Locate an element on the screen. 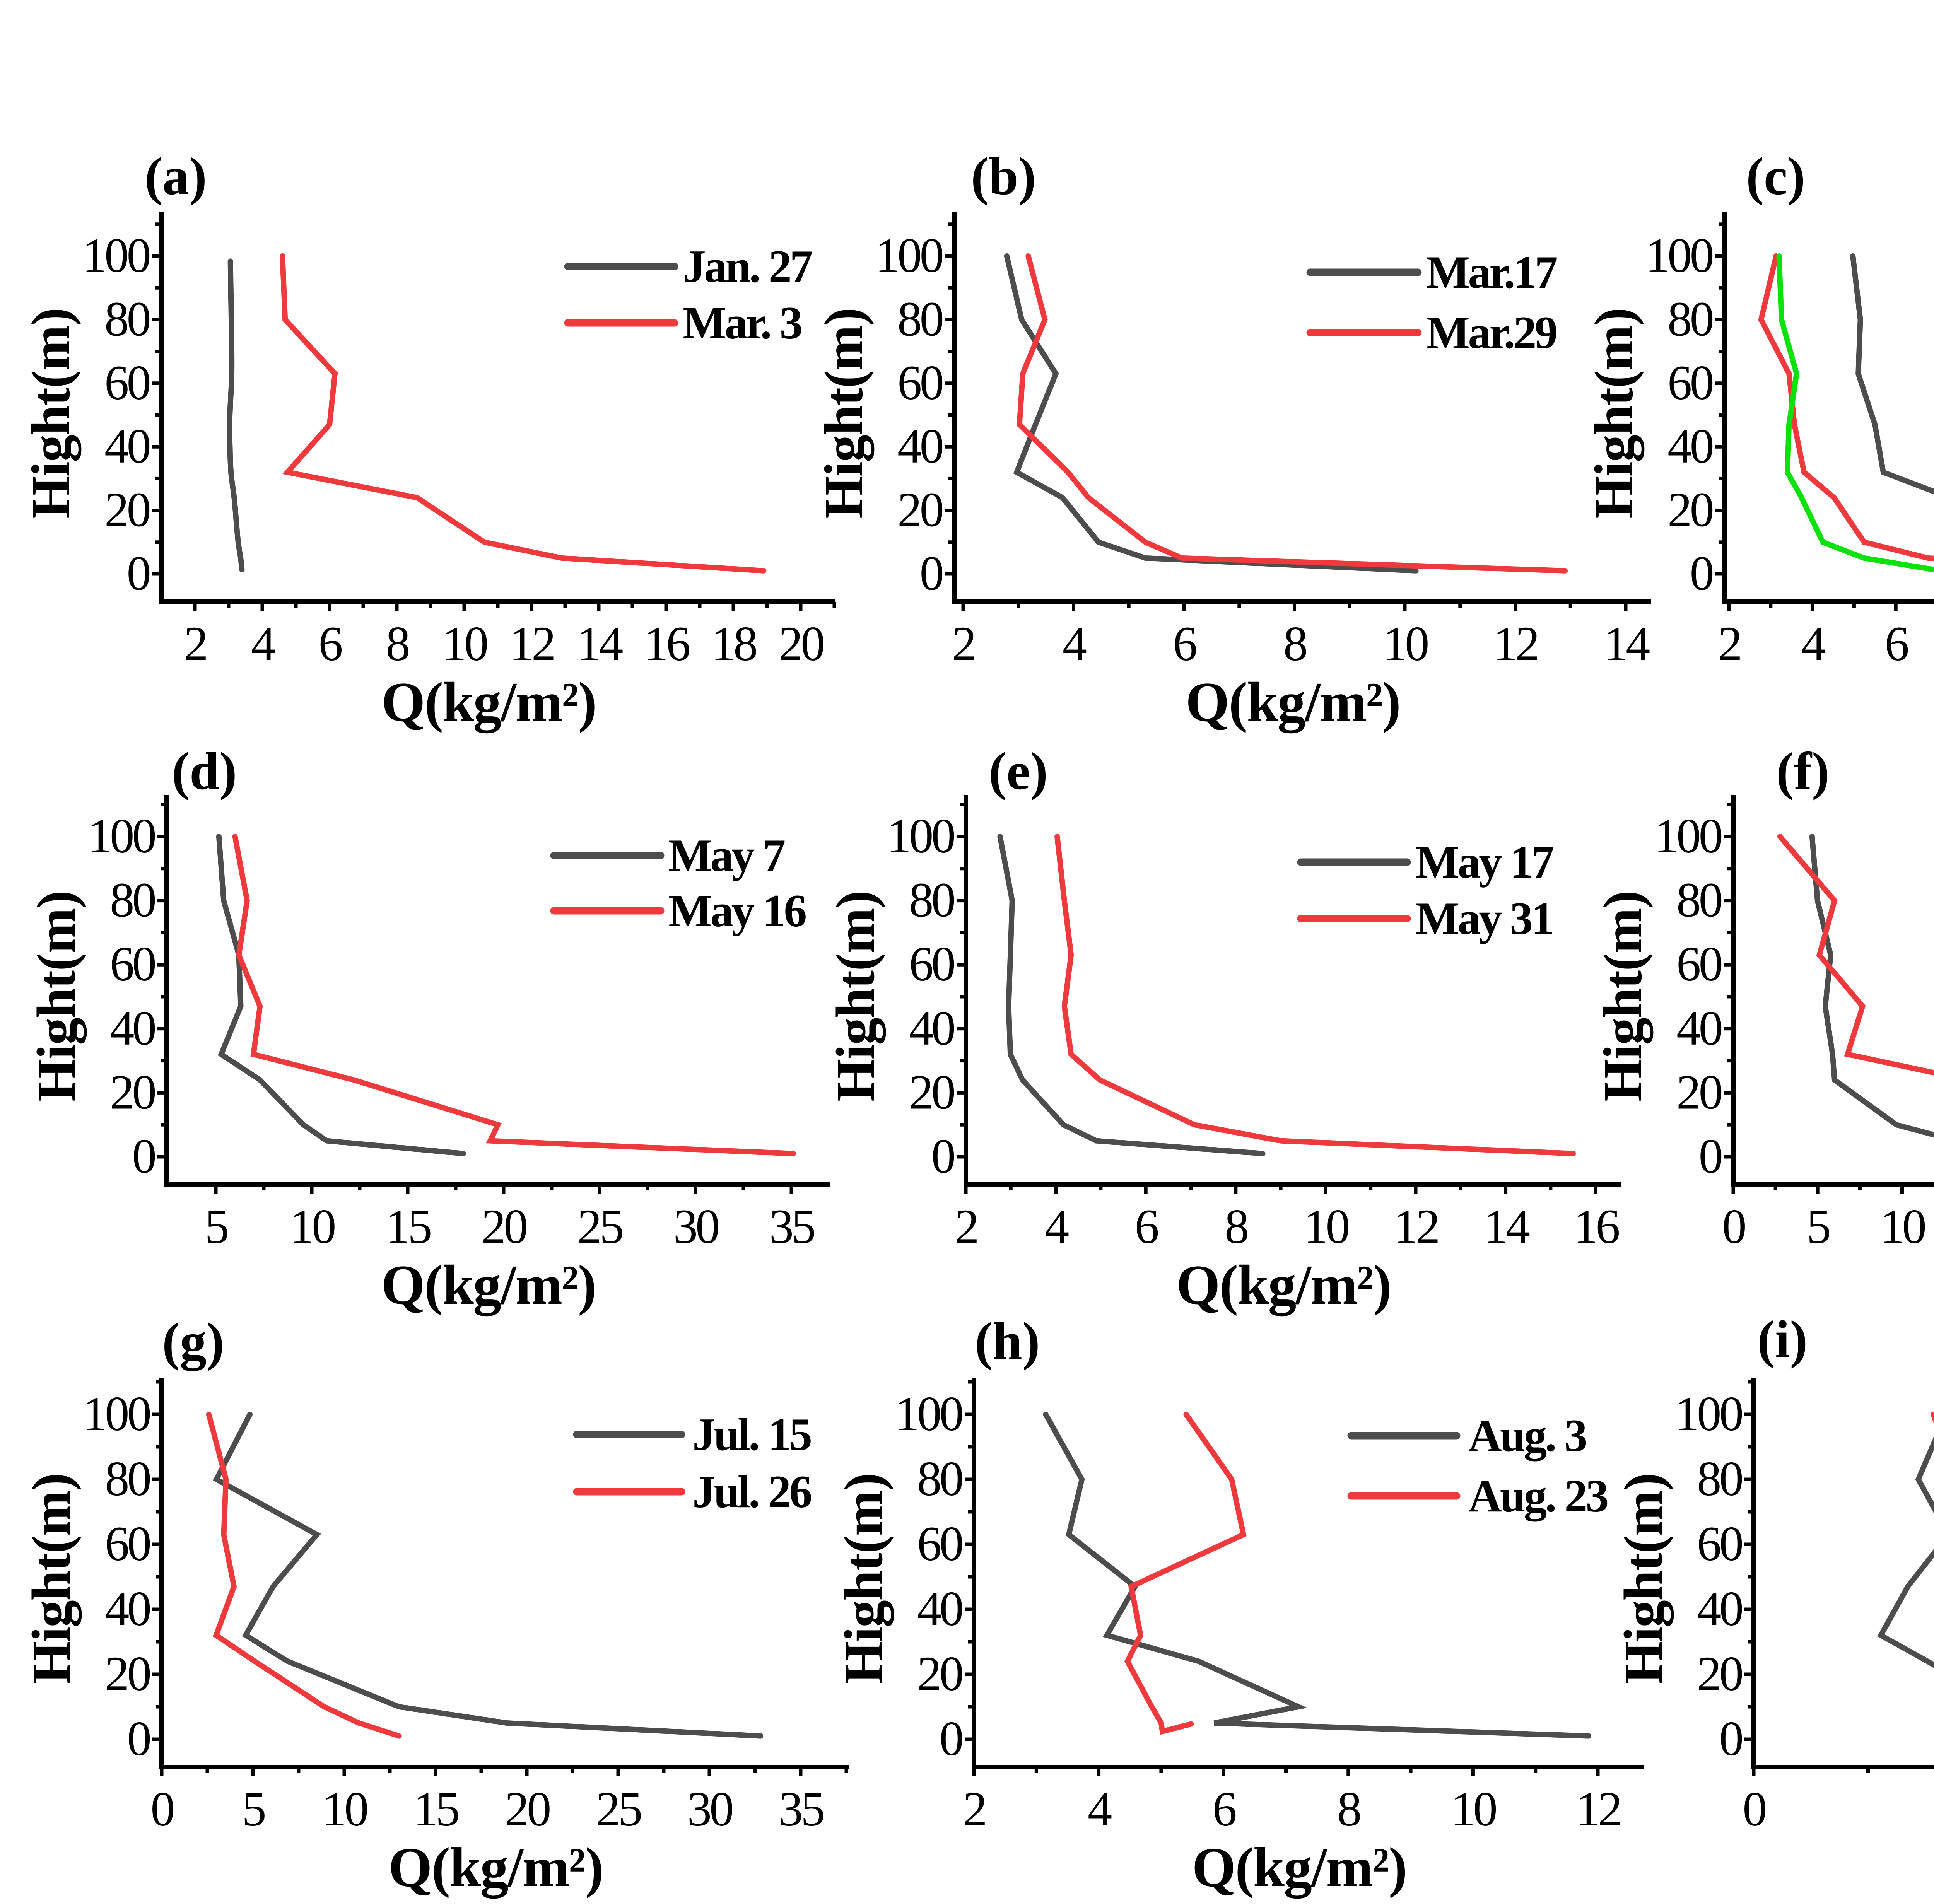  svg-text: (g) is located at coordinates (193, 1341).